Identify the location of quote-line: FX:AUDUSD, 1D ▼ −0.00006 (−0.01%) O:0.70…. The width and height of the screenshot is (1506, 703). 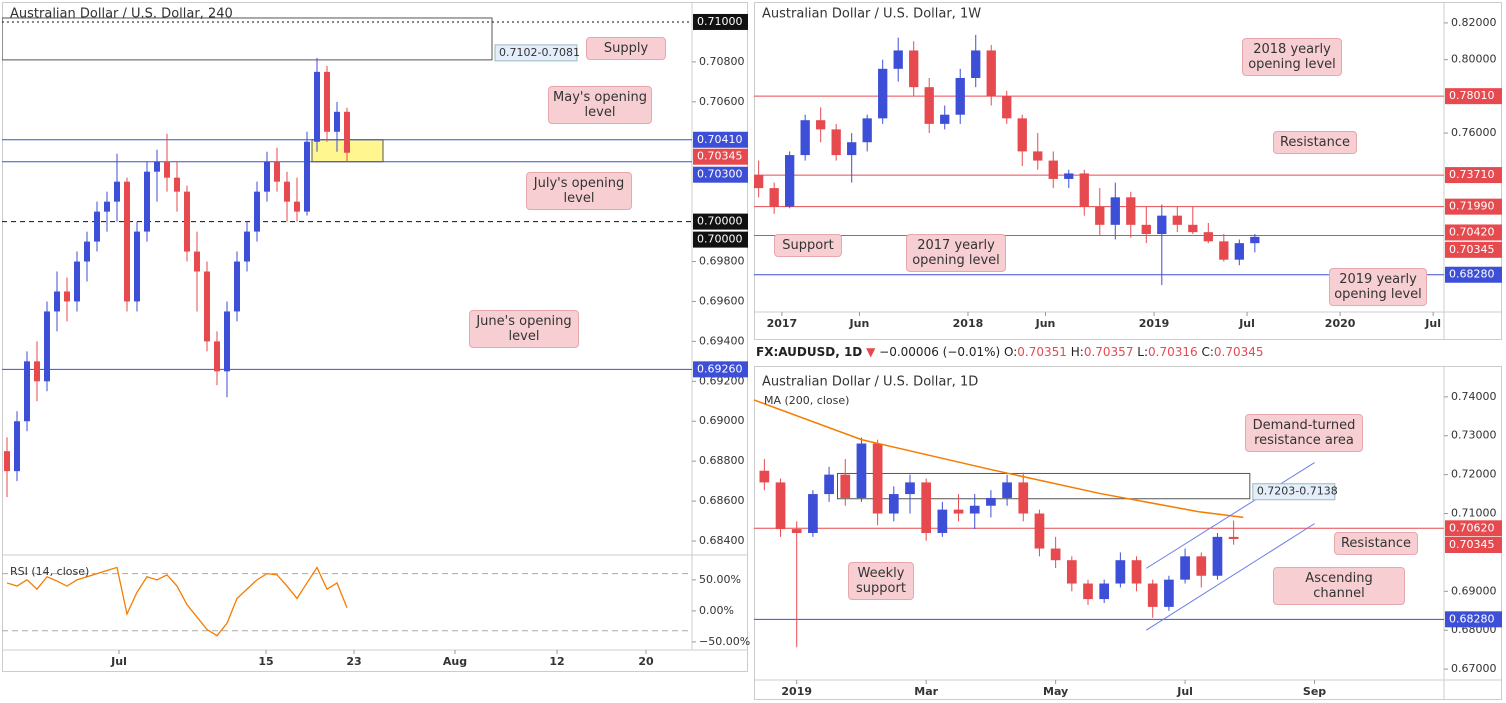
(1010, 352).